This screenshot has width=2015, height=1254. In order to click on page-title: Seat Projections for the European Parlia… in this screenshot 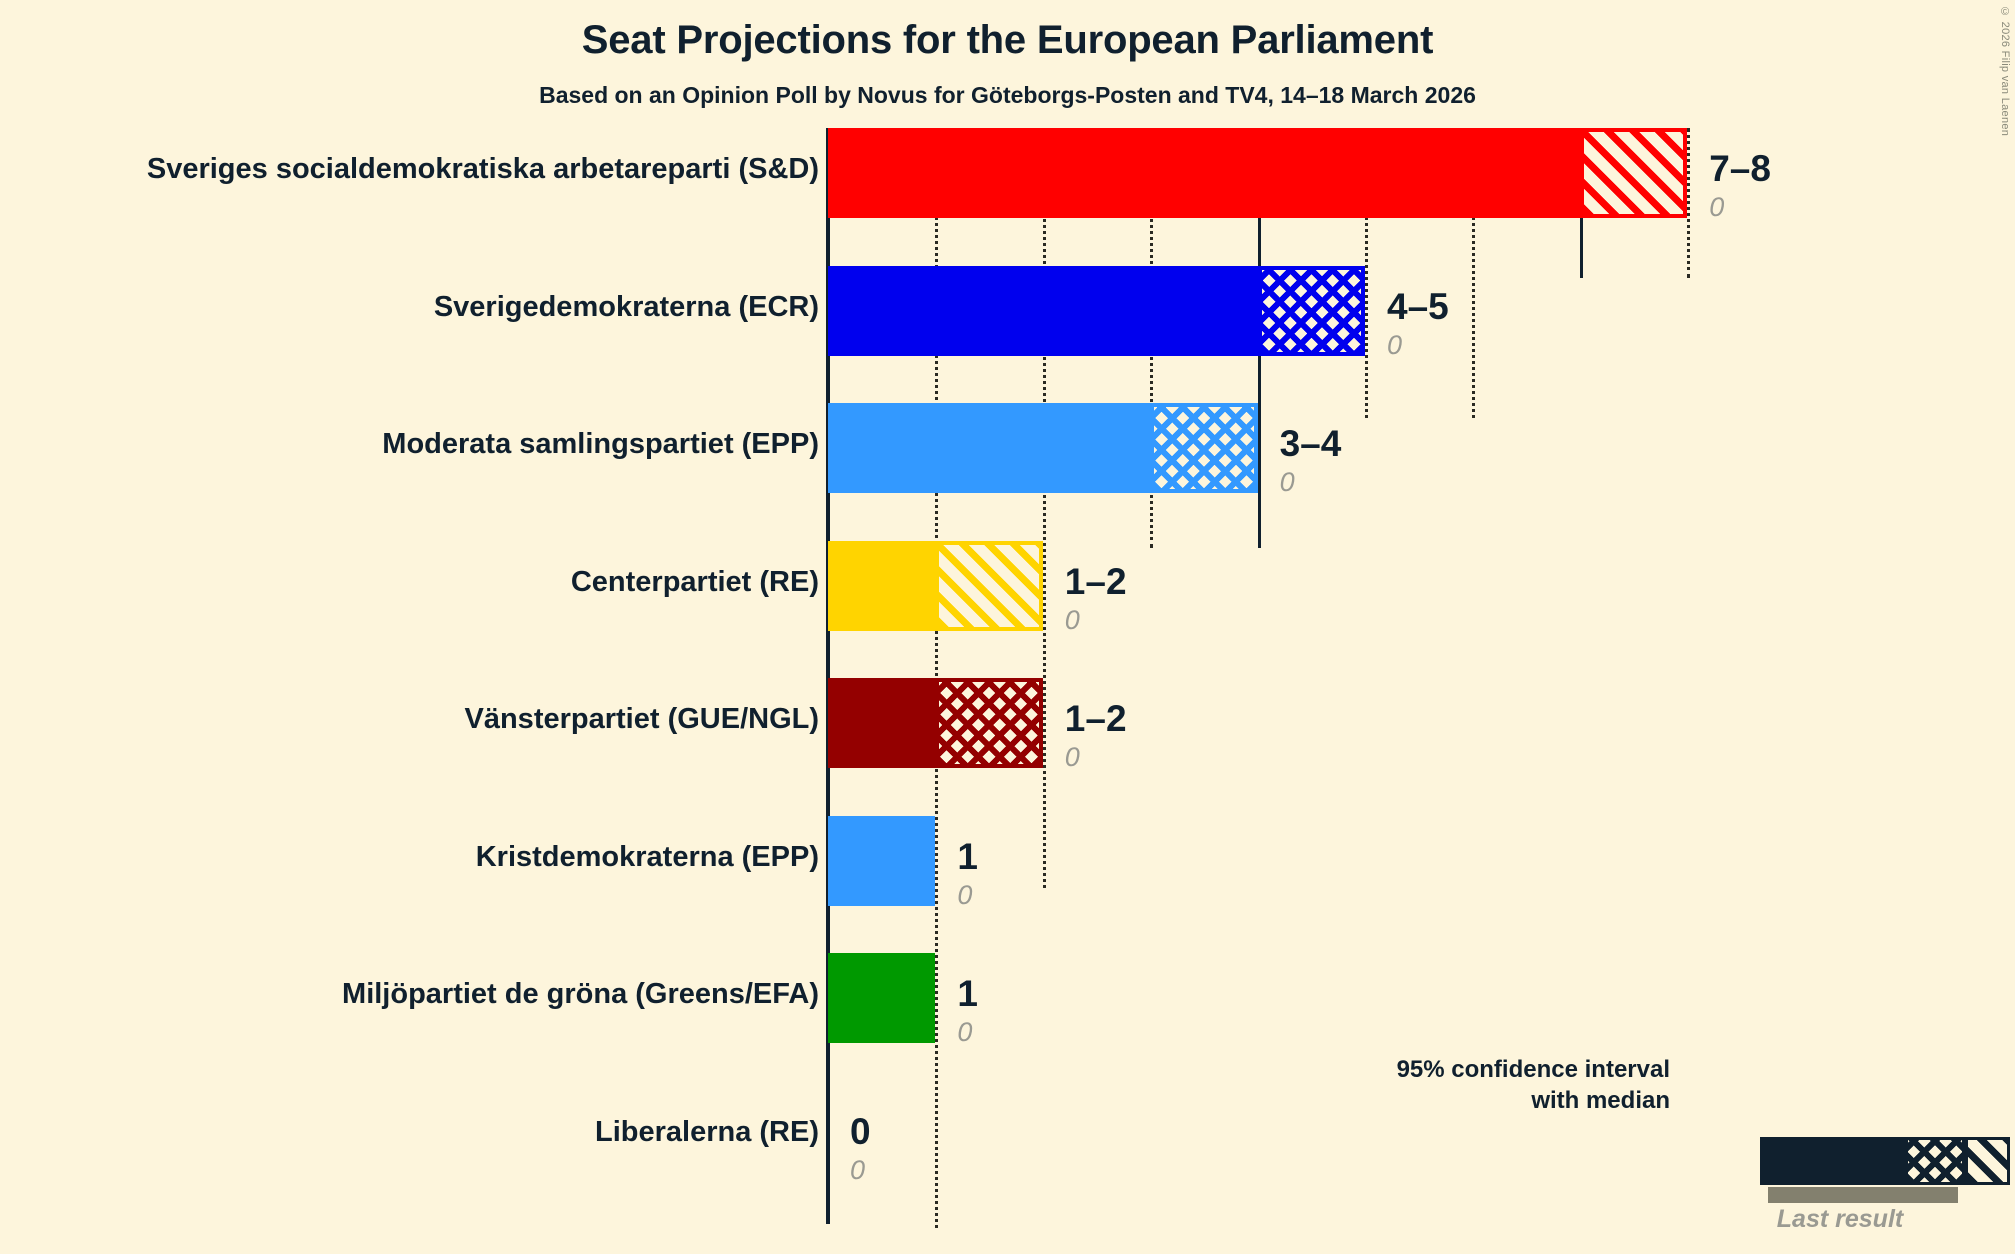, I will do `click(1007, 40)`.